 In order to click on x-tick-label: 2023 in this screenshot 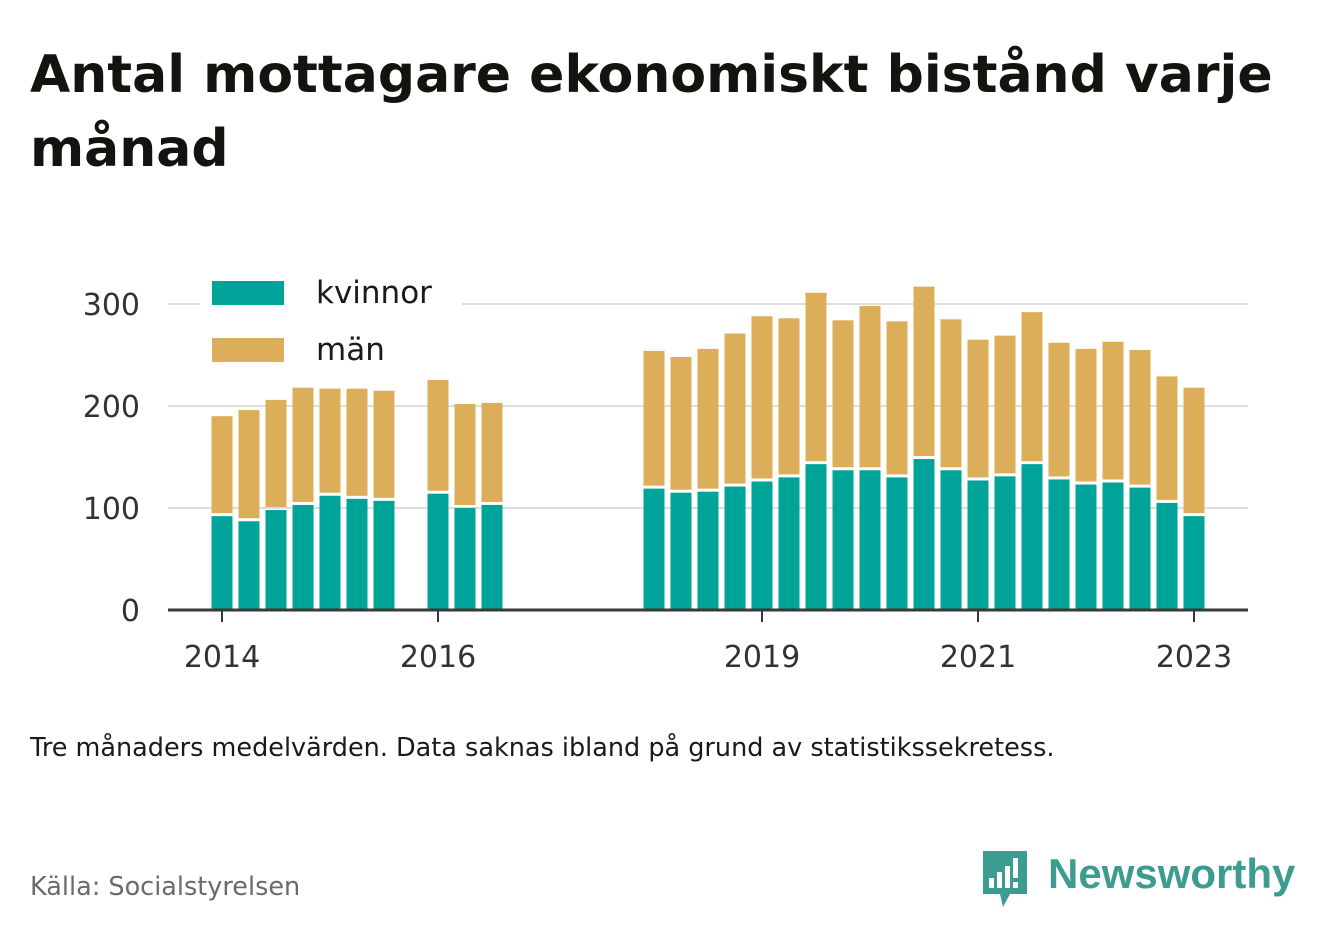, I will do `click(1194, 657)`.